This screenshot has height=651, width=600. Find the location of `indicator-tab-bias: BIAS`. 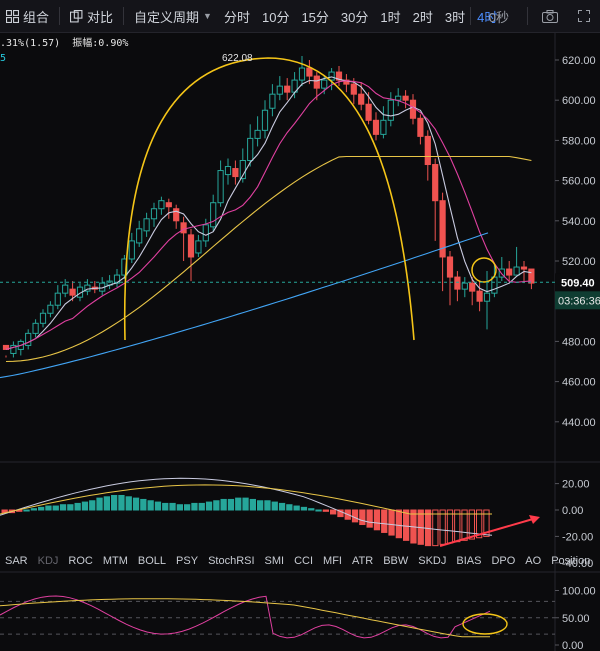

indicator-tab-bias: BIAS is located at coordinates (469, 561).